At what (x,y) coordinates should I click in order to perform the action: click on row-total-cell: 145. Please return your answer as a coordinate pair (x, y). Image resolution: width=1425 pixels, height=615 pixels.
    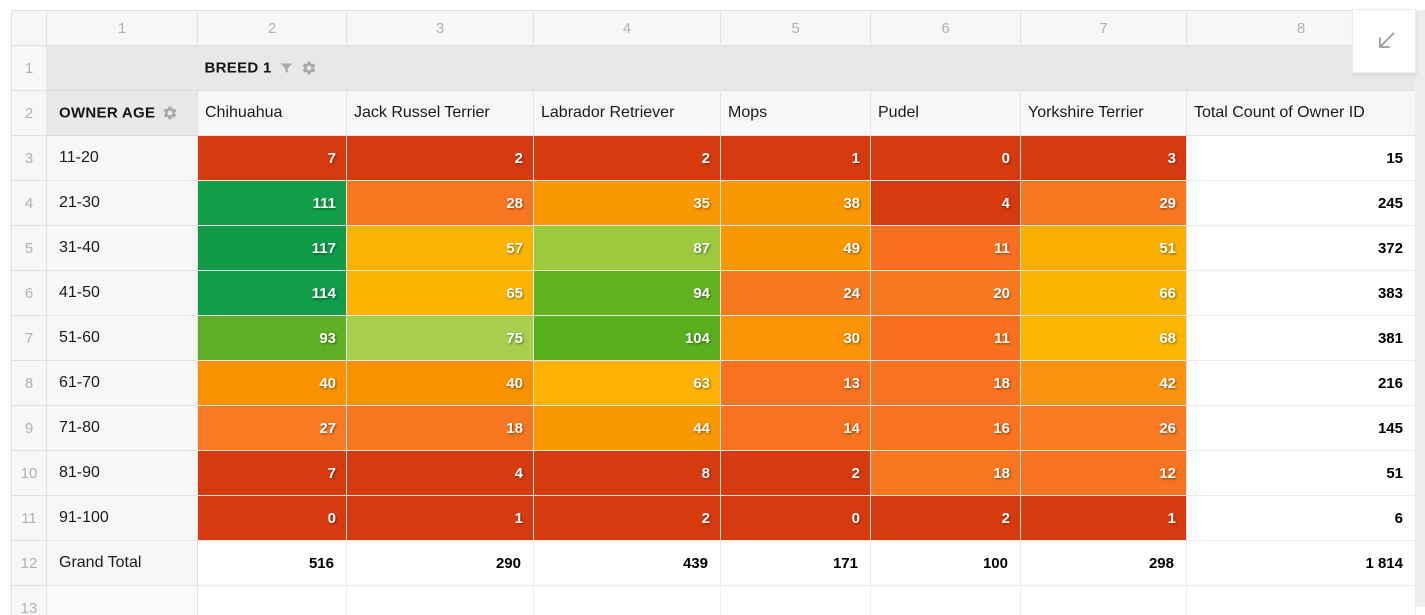
    Looking at the image, I should click on (1301, 428).